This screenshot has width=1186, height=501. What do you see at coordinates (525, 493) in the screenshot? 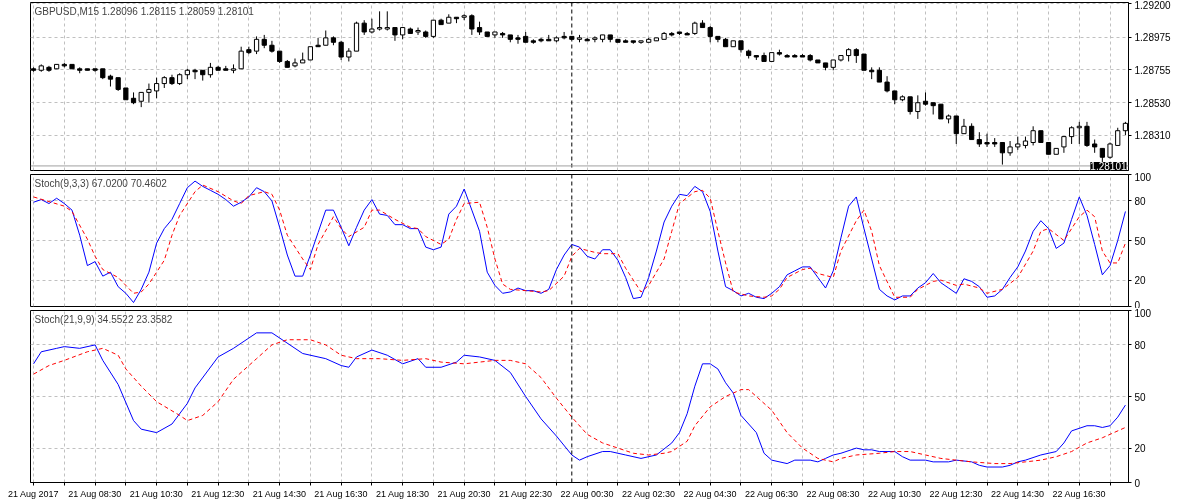
I see `x-tick-label: 21 Aug 22:30` at bounding box center [525, 493].